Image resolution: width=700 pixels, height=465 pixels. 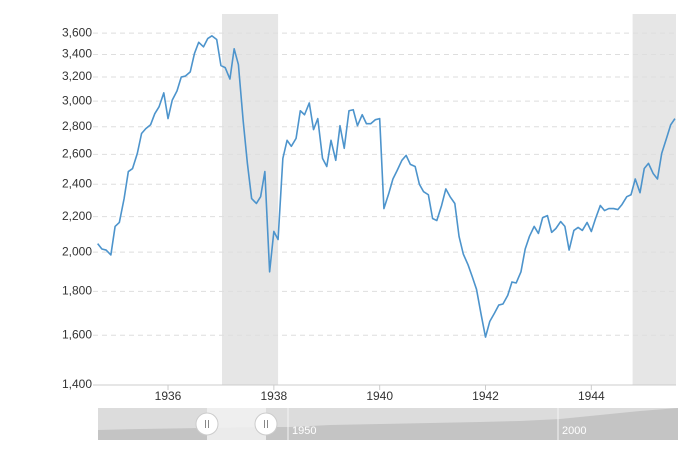 I want to click on y-tick-label: 2,000, so click(x=77, y=251).